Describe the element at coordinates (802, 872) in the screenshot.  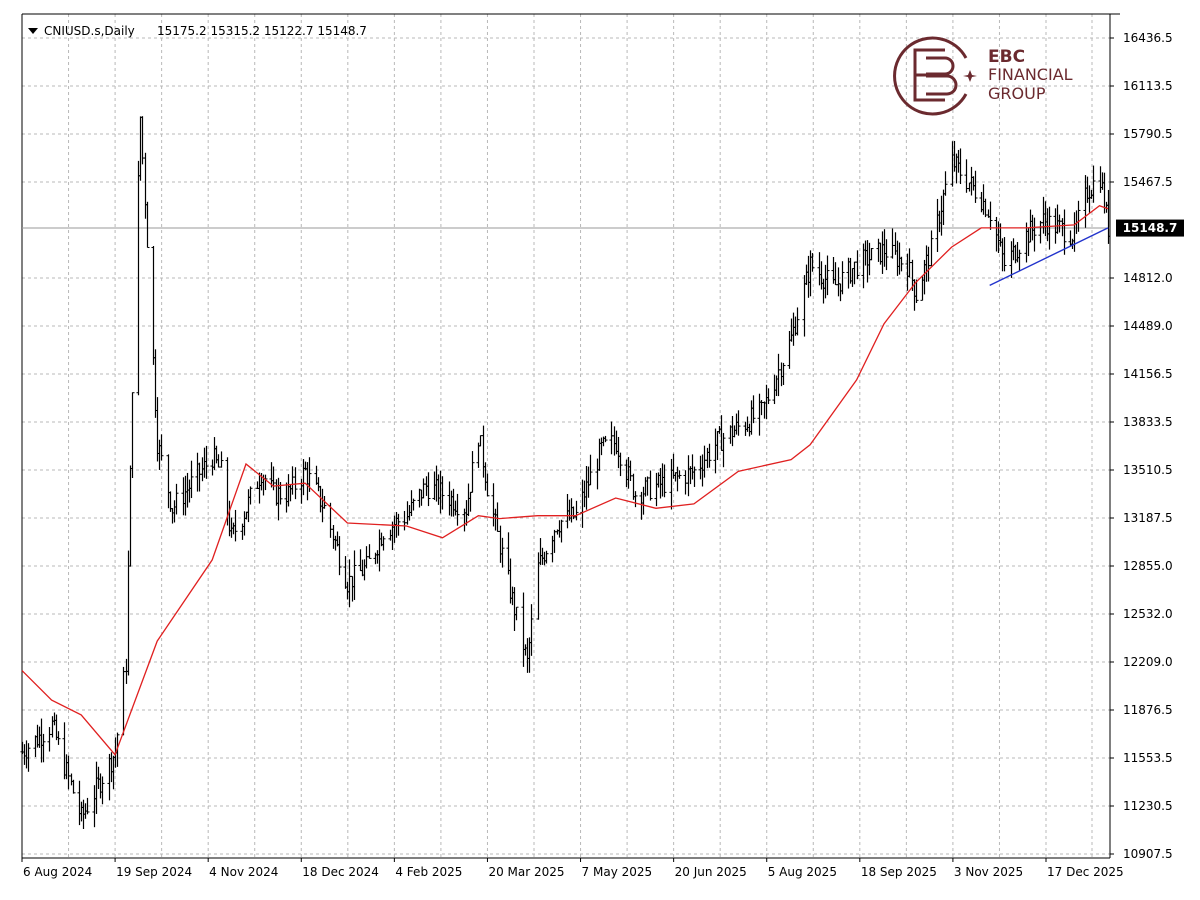
I see `x-tick-label: 5 Aug 2025` at that location.